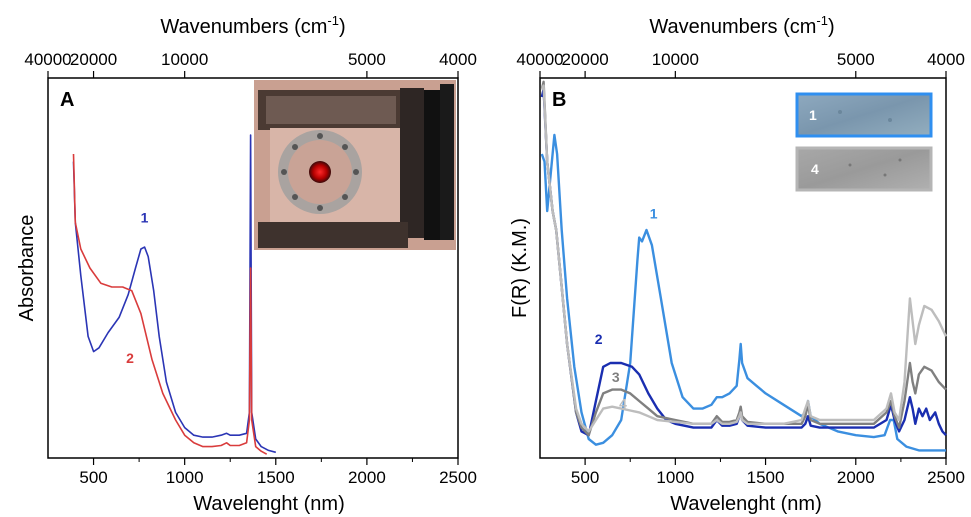 Image resolution: width=971 pixels, height=517 pixels. Describe the element at coordinates (27, 268) in the screenshot. I see `y-axis-label-a: Absorbance` at that location.